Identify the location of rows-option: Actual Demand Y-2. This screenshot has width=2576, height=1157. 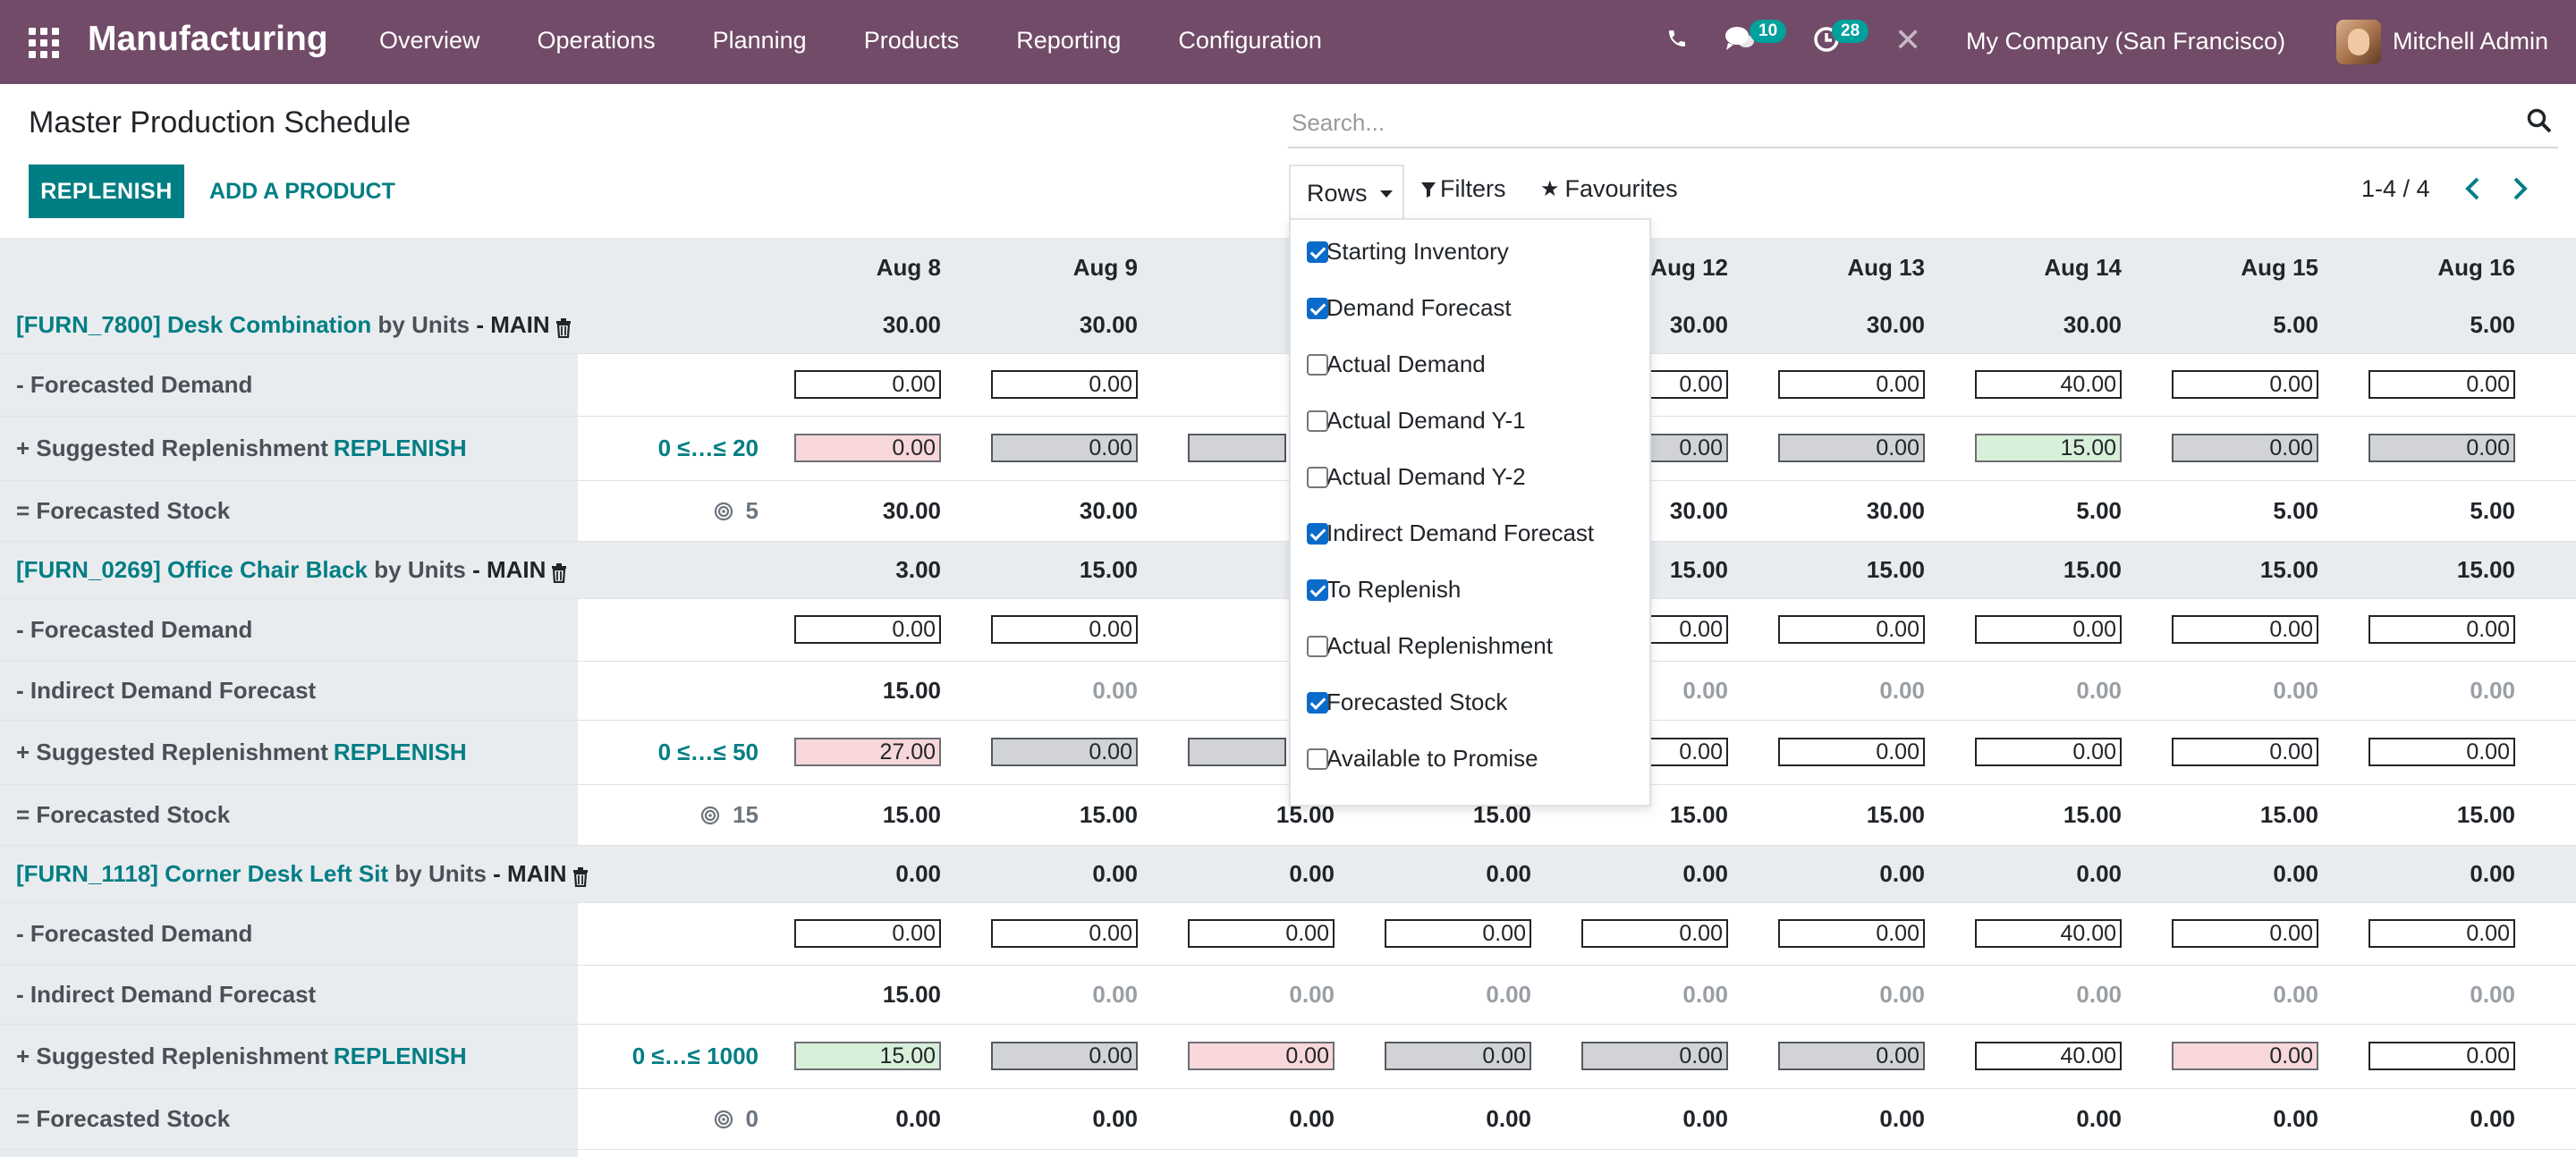
(1416, 477).